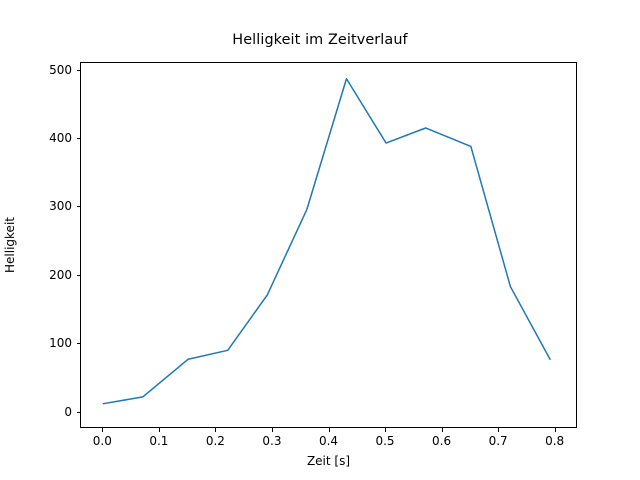 The image size is (640, 480). Describe the element at coordinates (68, 411) in the screenshot. I see `y-tick-label: 0` at that location.